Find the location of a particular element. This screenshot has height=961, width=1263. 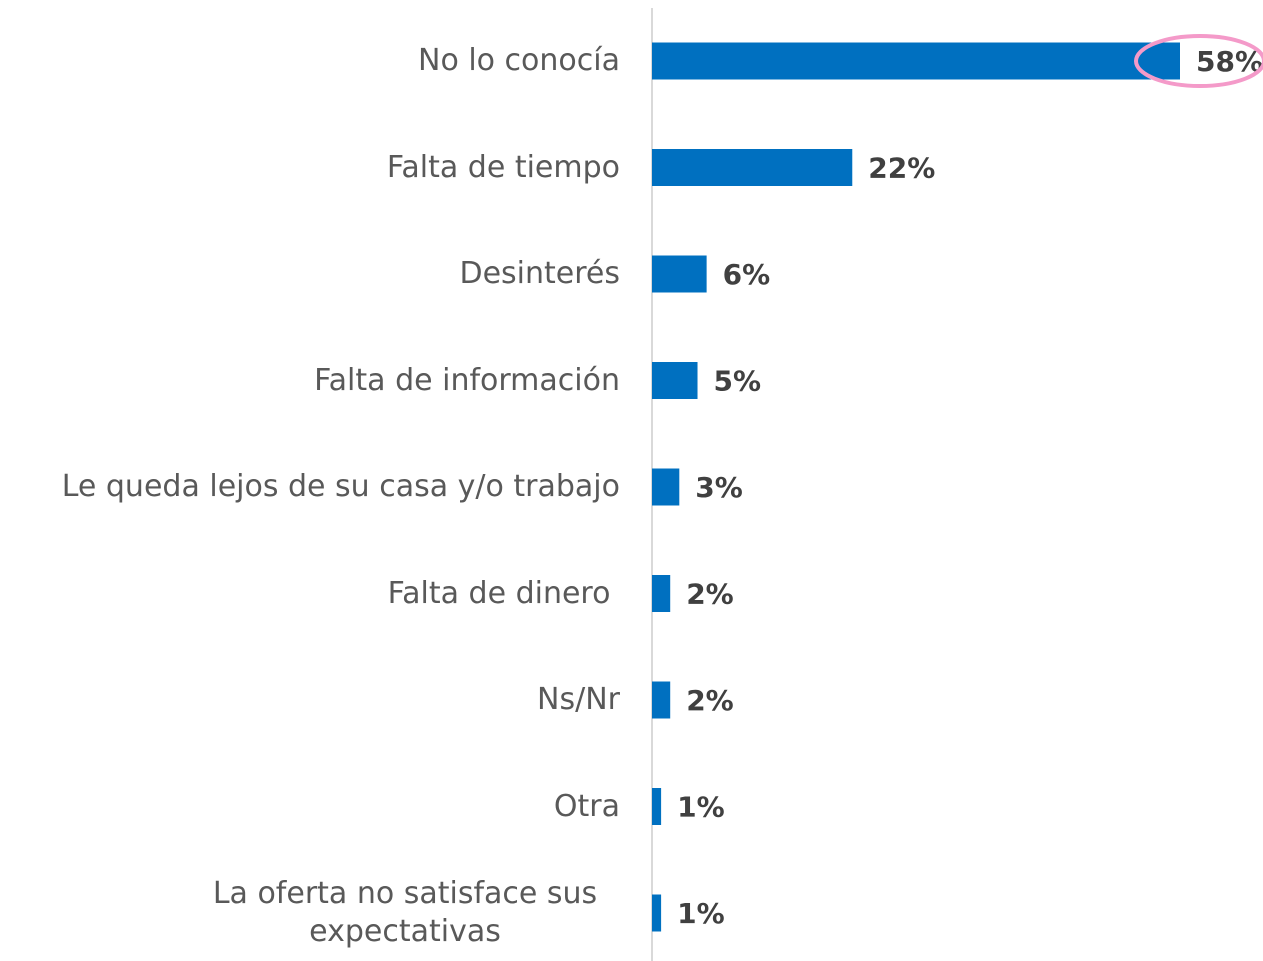

category-label: Otra is located at coordinates (586, 806).